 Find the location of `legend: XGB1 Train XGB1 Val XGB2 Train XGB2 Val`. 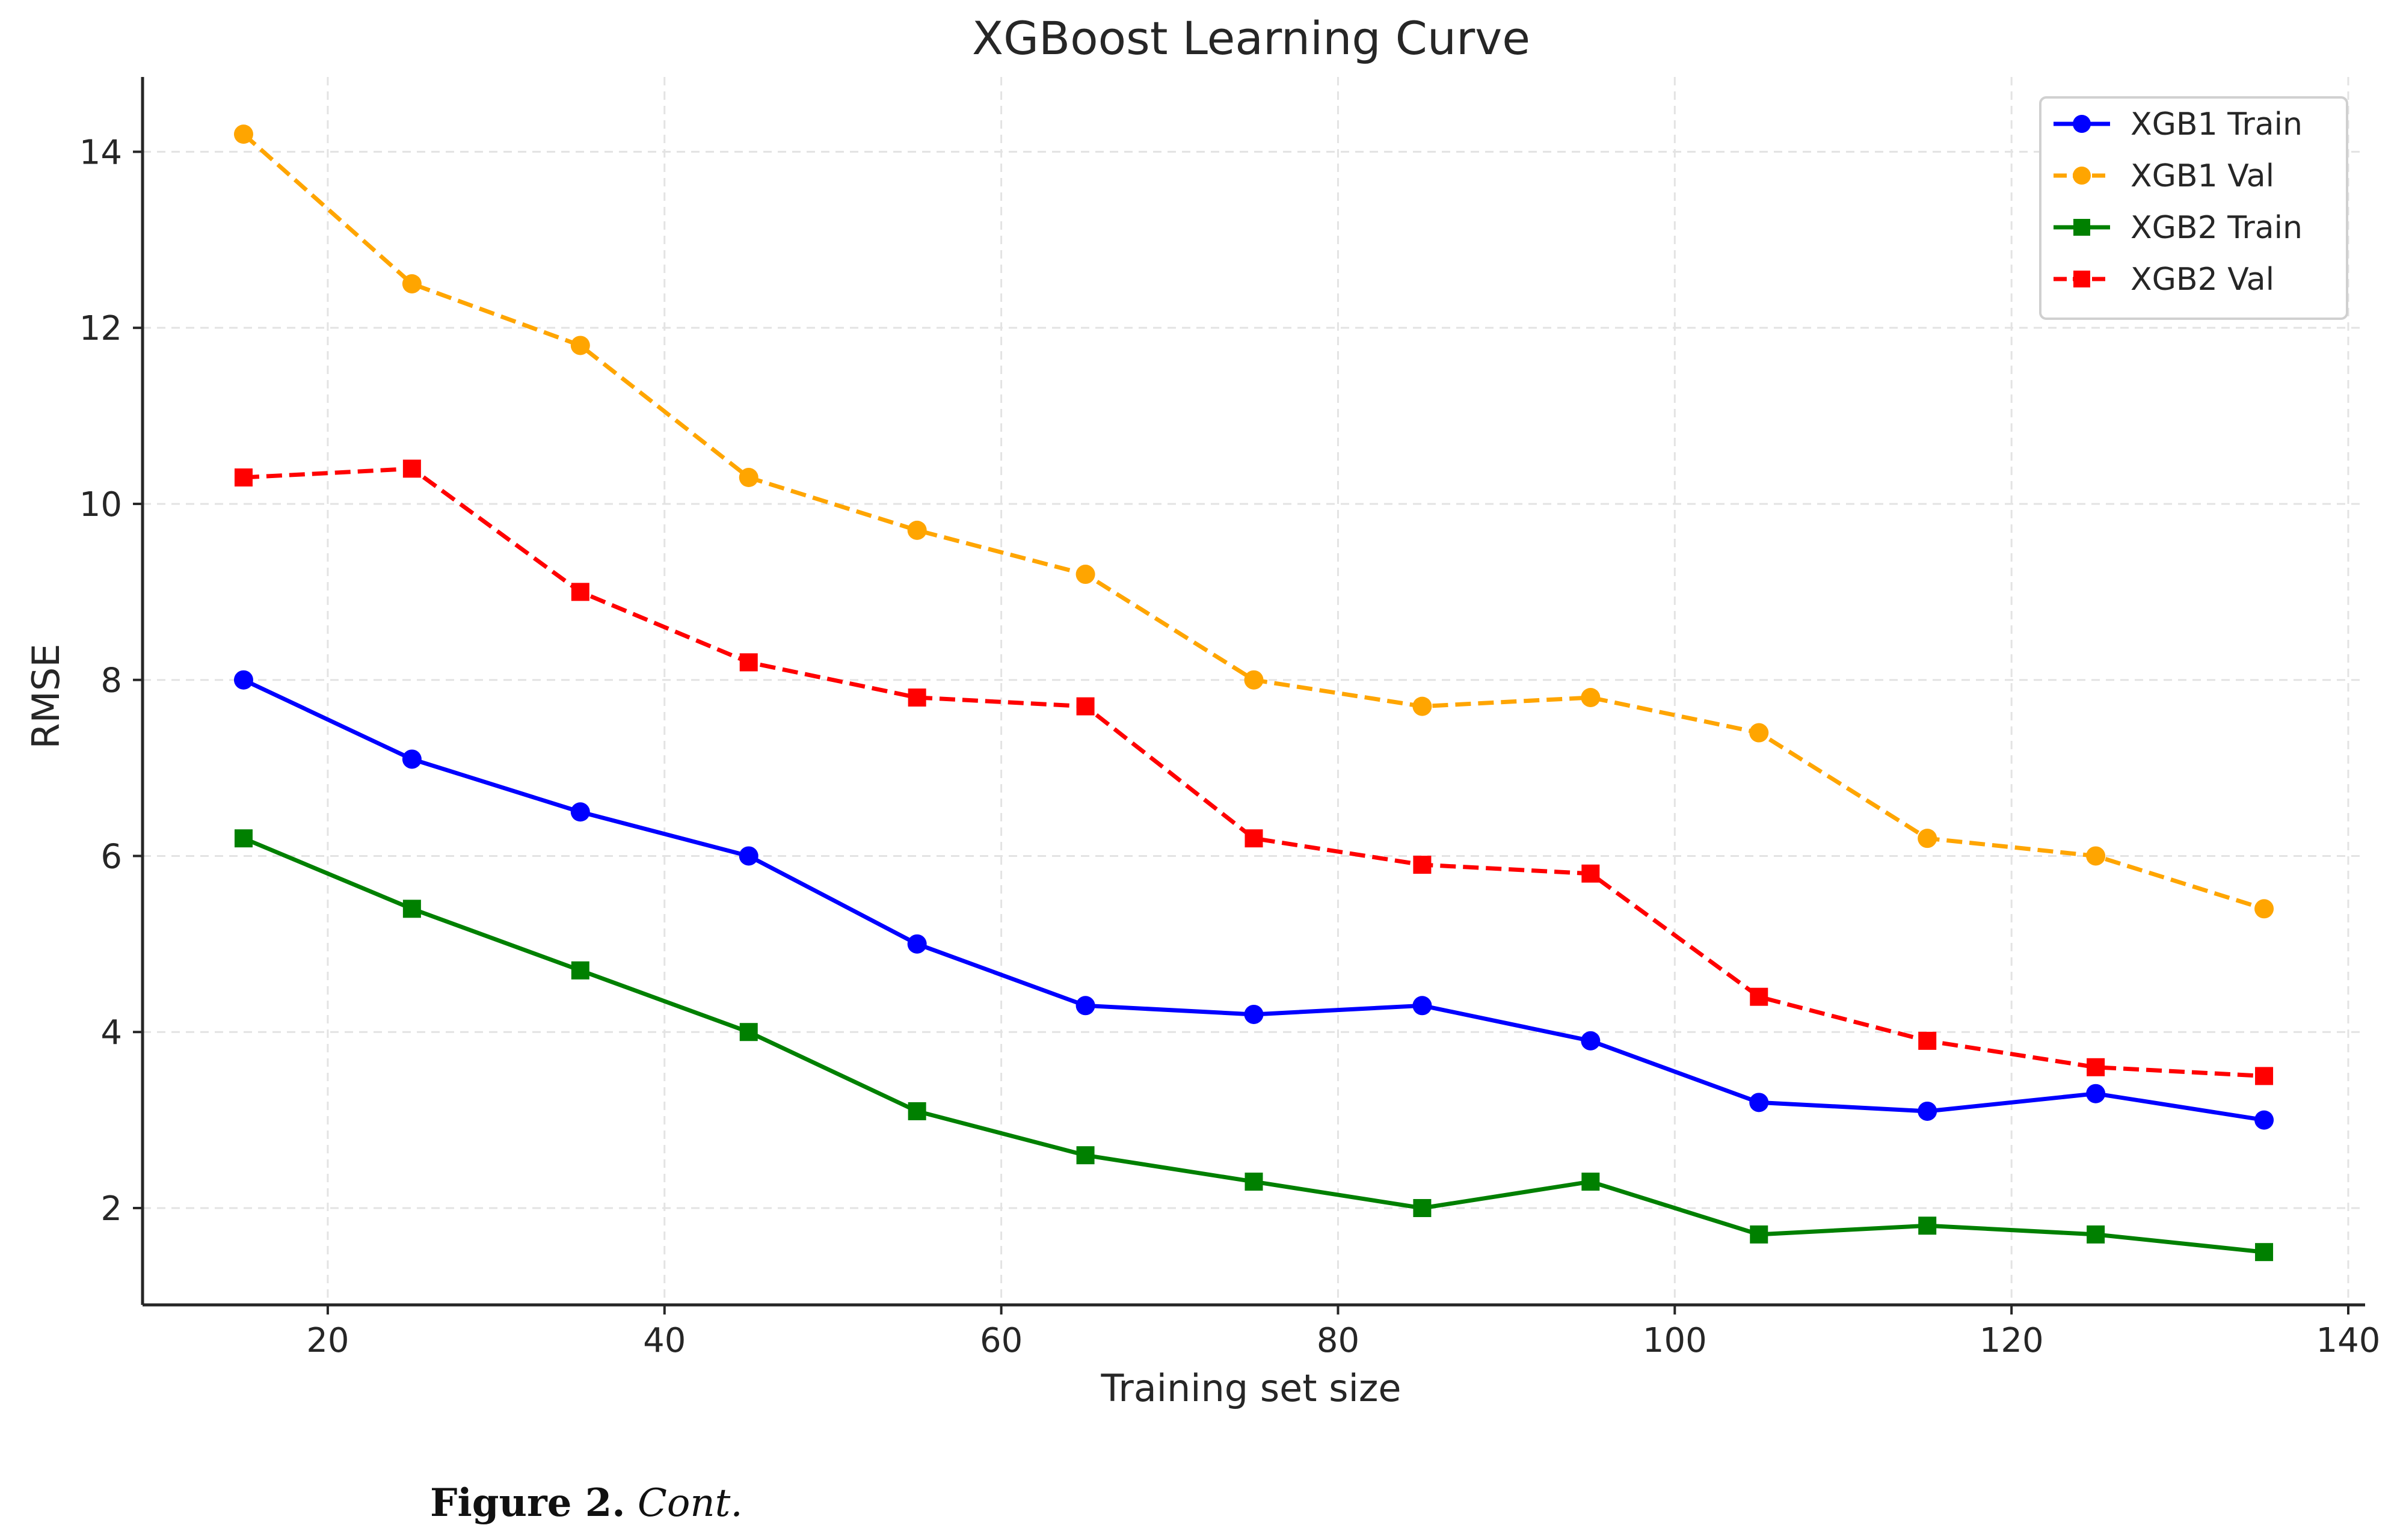

legend: XGB1 Train XGB1 Val XGB2 Train XGB2 Val is located at coordinates (2193, 208).